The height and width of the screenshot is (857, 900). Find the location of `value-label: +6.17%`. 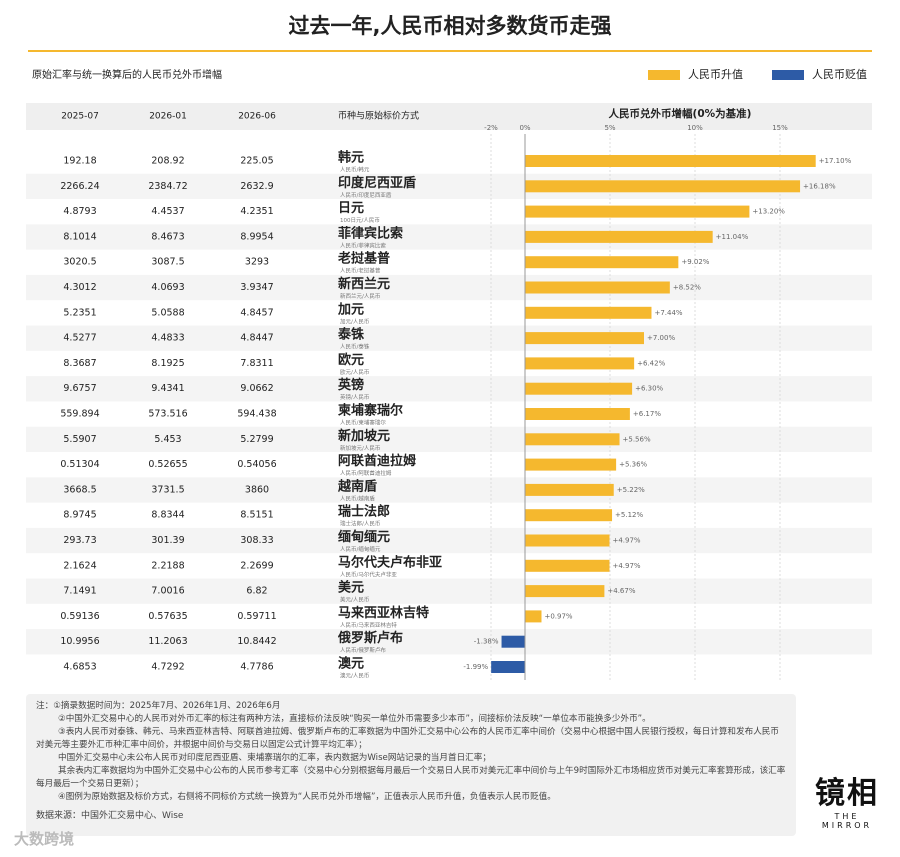

value-label: +6.17% is located at coordinates (647, 414).